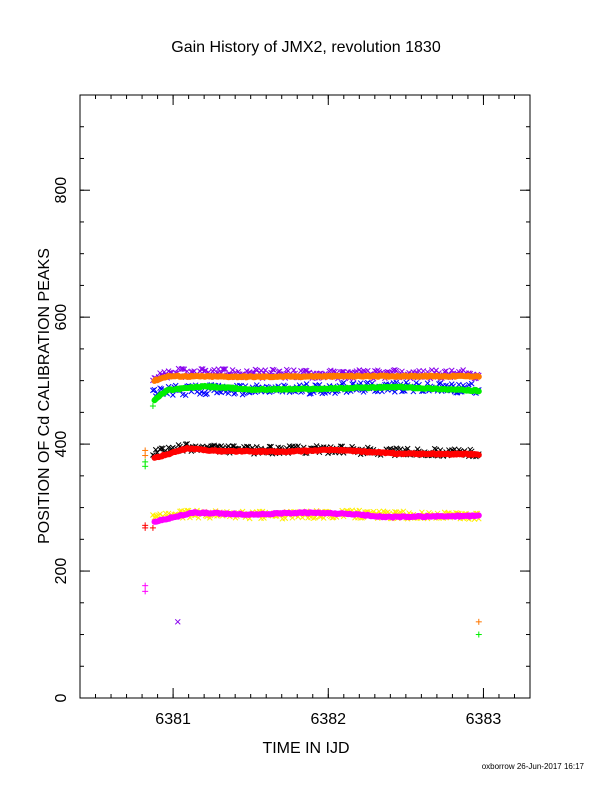  I want to click on x-tick-labels: 6381 6382 6383, so click(328, 719).